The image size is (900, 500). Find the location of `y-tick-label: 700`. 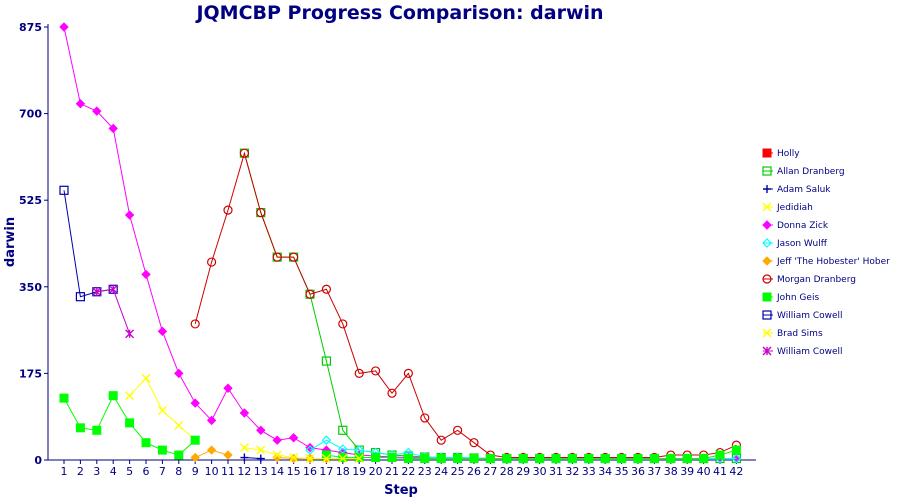

y-tick-label: 700 is located at coordinates (30, 114).